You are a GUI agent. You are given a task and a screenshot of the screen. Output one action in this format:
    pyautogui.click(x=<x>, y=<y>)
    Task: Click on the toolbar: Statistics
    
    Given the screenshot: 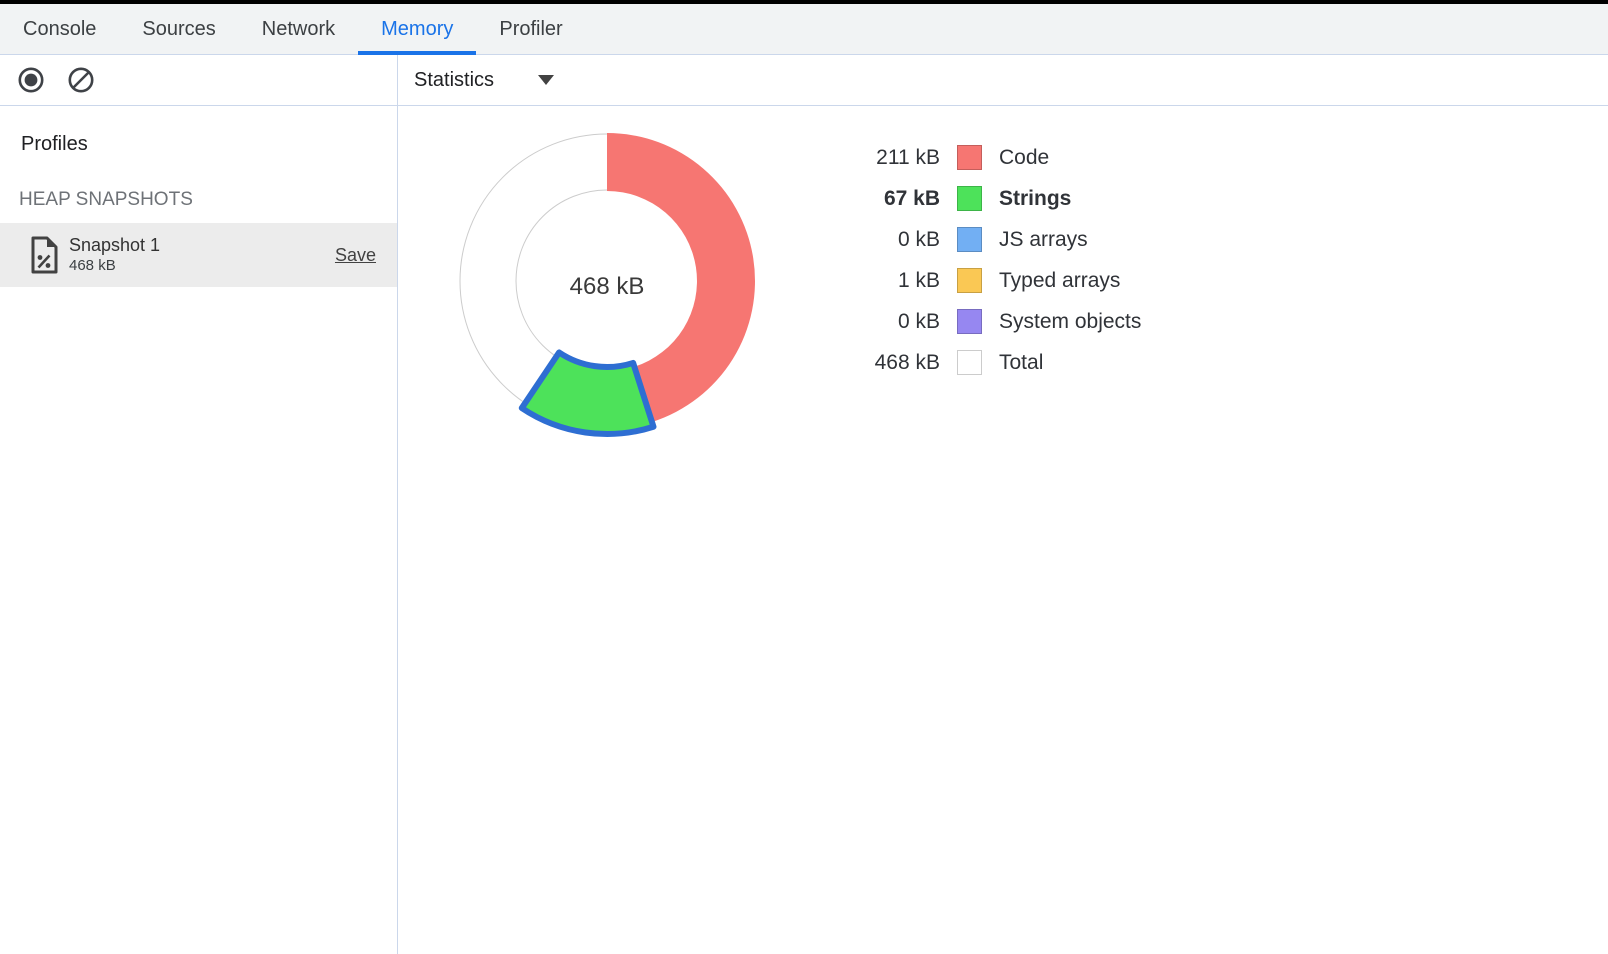 What is the action you would take?
    pyautogui.click(x=804, y=80)
    